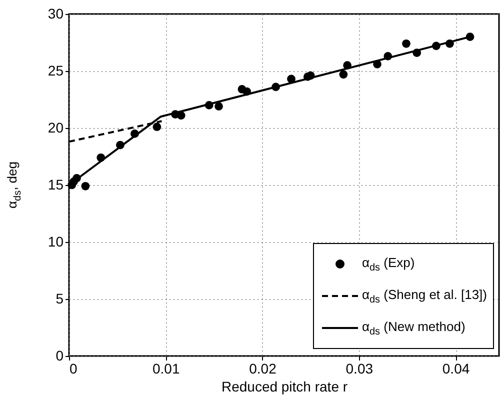  I want to click on legend-label: α$_{ds}$ (Sheng et al. [13]), so click(424, 296).